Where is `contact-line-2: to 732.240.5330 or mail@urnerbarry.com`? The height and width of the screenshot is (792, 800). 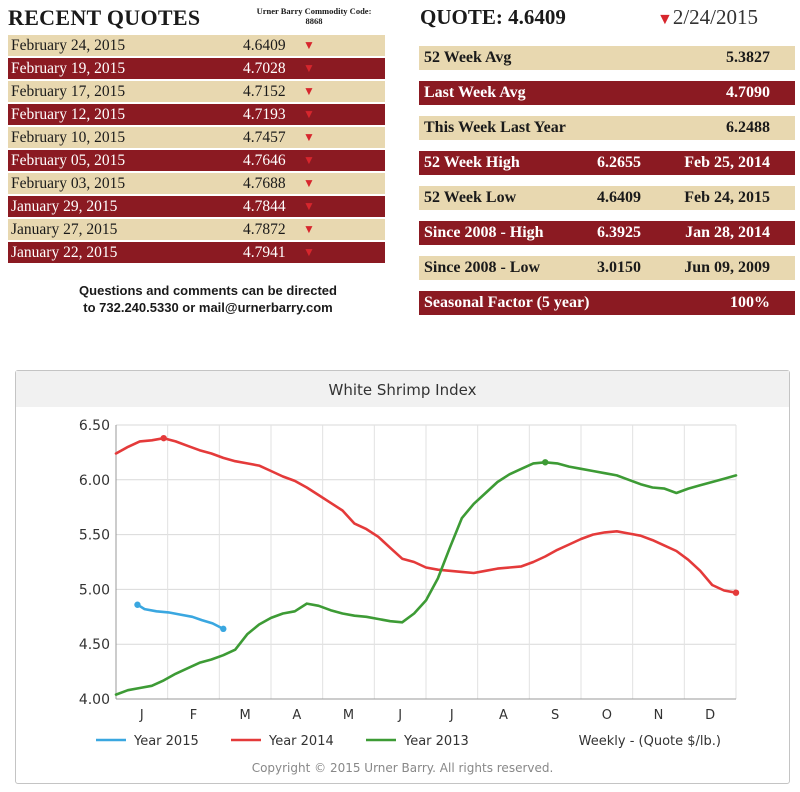
contact-line-2: to 732.240.5330 or mail@urnerbarry.com is located at coordinates (208, 307).